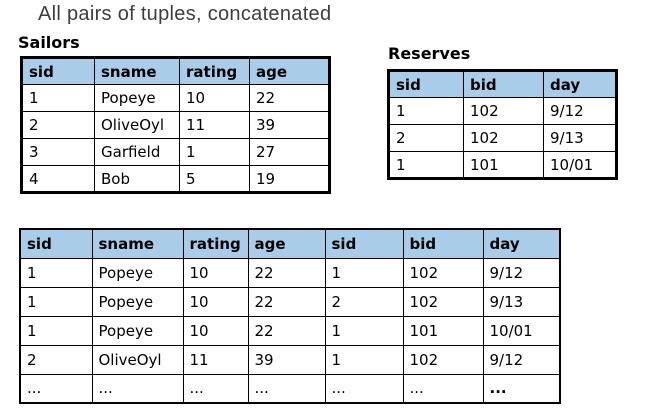 This screenshot has height=408, width=658. What do you see at coordinates (58, 152) in the screenshot?
I see `table-cell: 3` at bounding box center [58, 152].